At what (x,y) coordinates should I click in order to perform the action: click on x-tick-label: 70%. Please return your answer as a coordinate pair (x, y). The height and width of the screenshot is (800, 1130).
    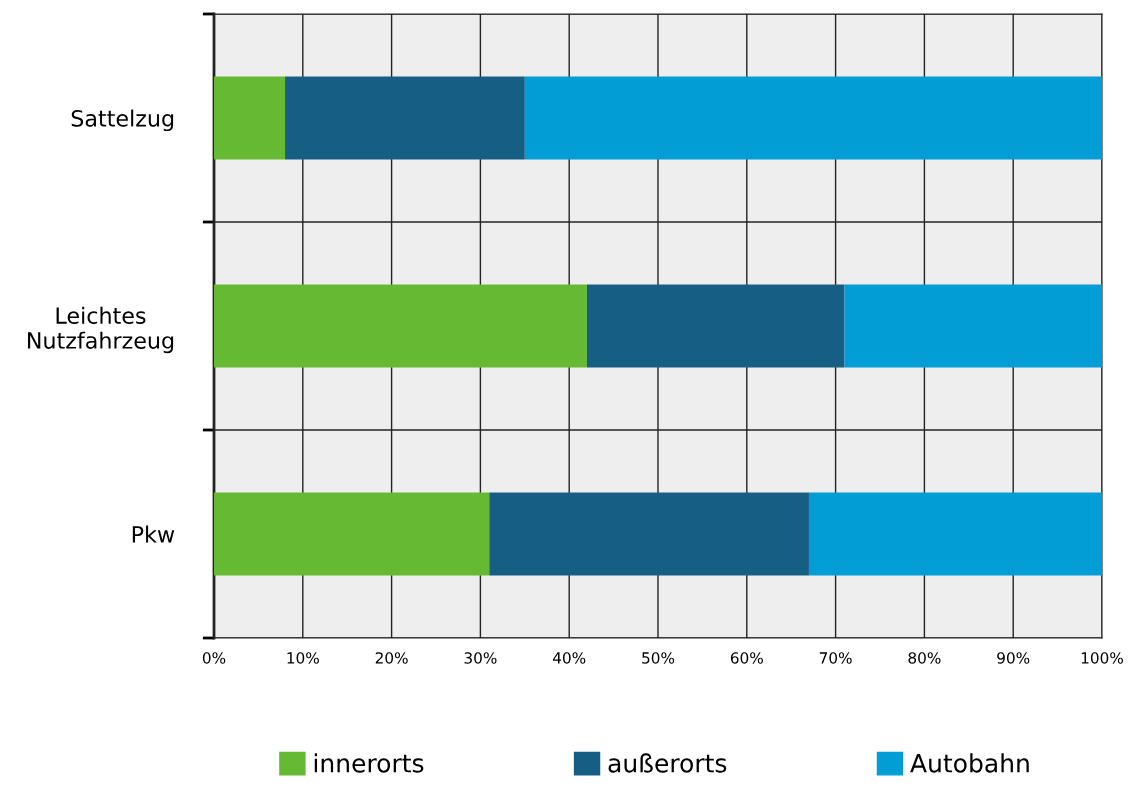
    Looking at the image, I should click on (835, 658).